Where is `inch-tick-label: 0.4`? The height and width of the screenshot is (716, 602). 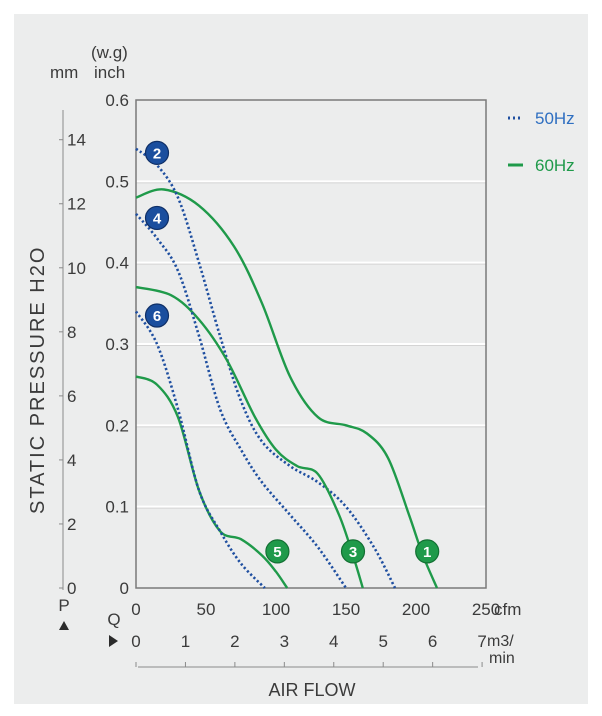 inch-tick-label: 0.4 is located at coordinates (117, 263).